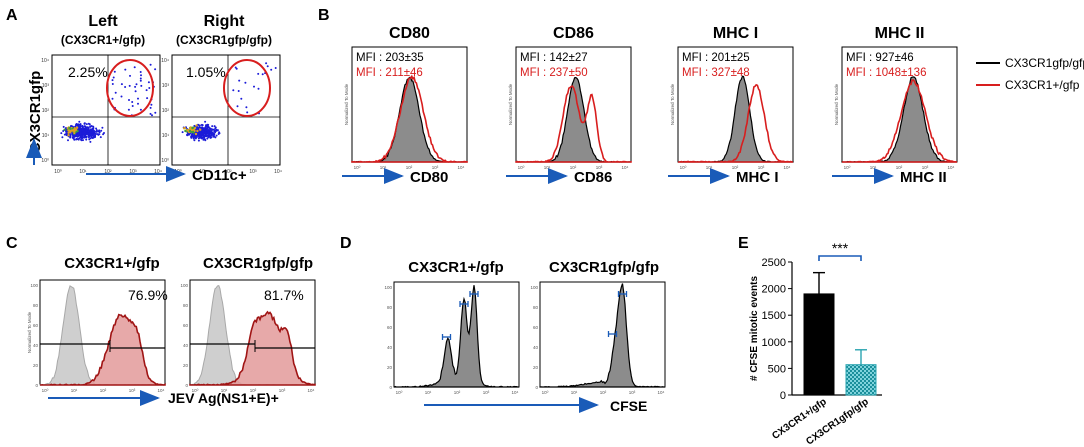  Describe the element at coordinates (521, 167) in the screenshot. I see `panel-b-x-tick-label: 10⁰` at that location.